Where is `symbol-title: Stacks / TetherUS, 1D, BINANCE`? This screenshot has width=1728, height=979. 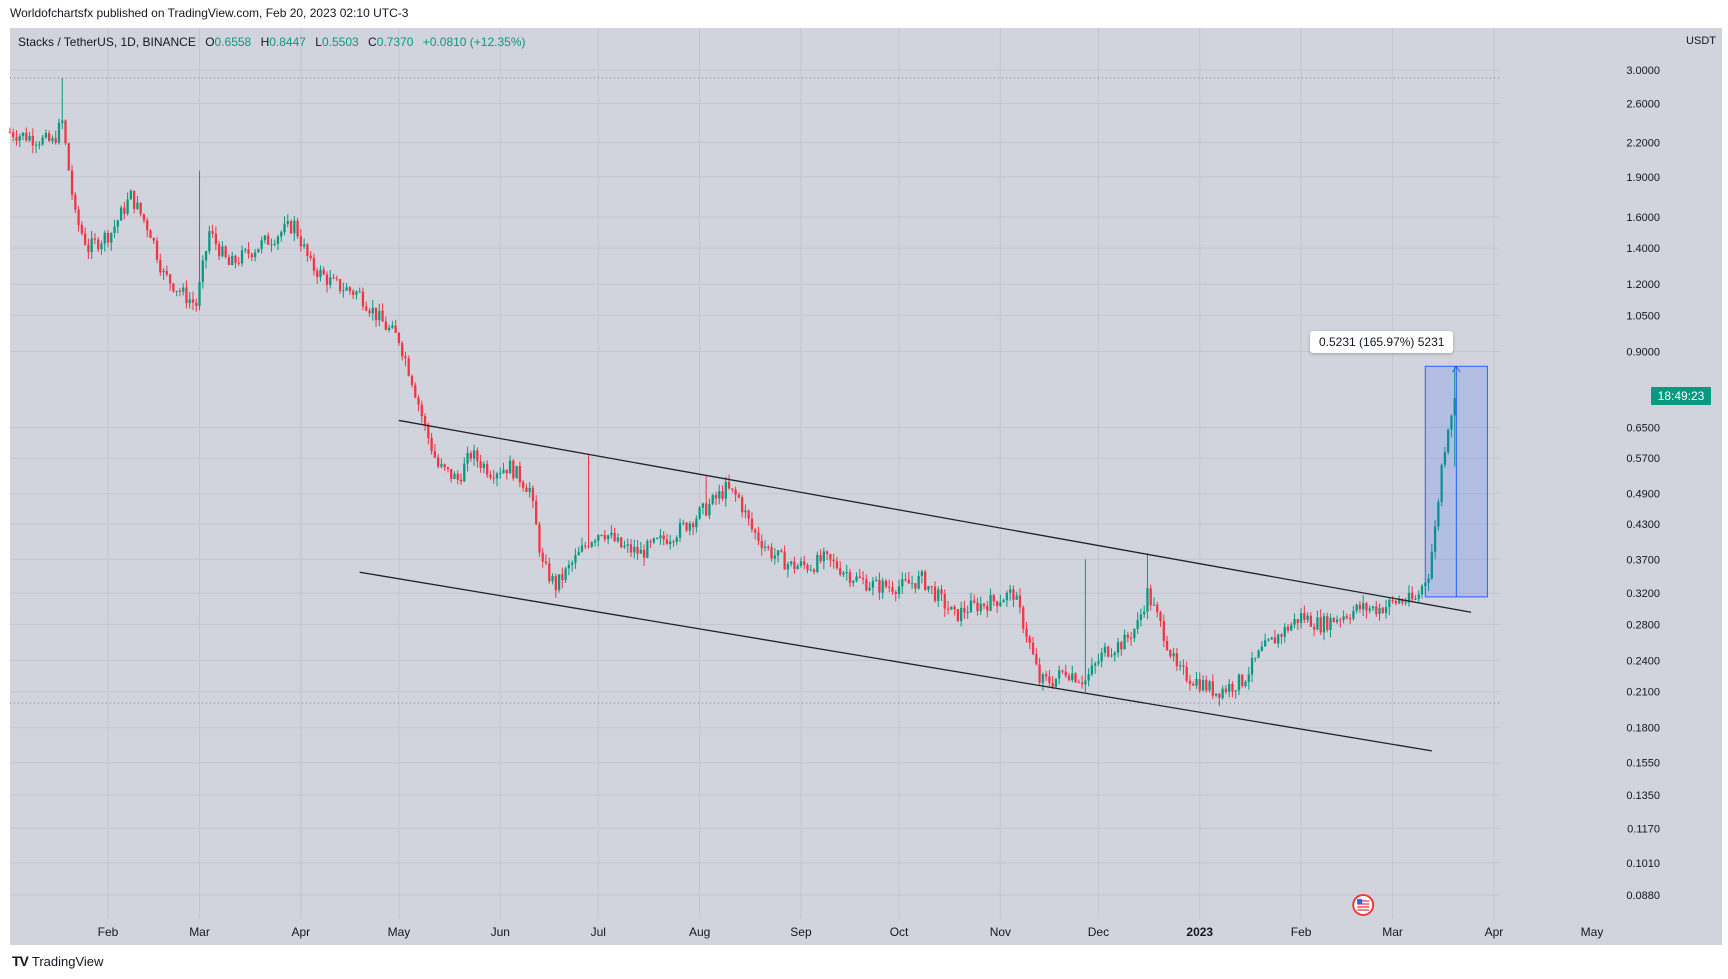 symbol-title: Stacks / TetherUS, 1D, BINANCE is located at coordinates (107, 42).